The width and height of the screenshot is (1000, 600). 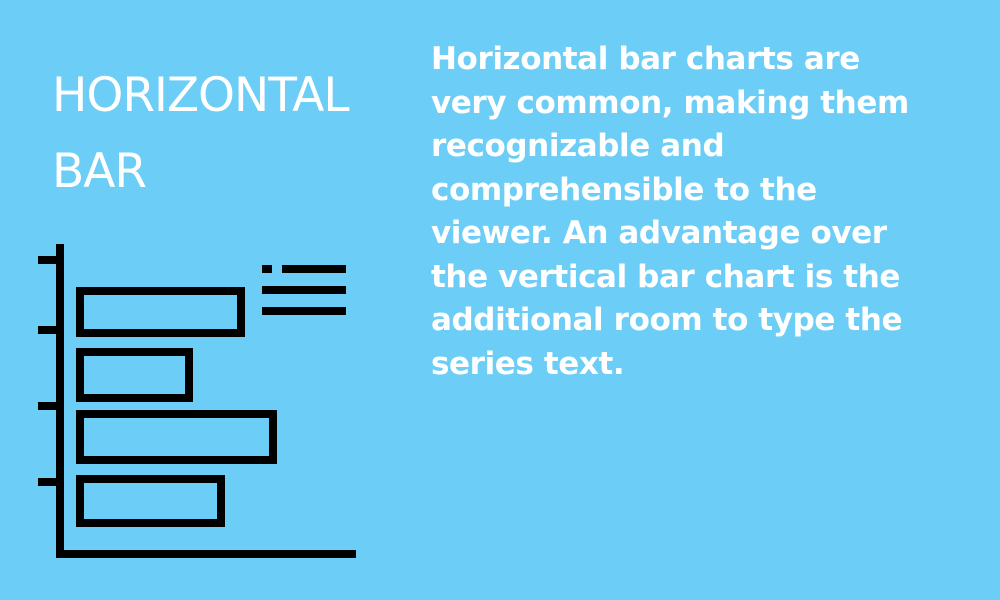 I want to click on title-line: BAR, so click(x=99, y=171).